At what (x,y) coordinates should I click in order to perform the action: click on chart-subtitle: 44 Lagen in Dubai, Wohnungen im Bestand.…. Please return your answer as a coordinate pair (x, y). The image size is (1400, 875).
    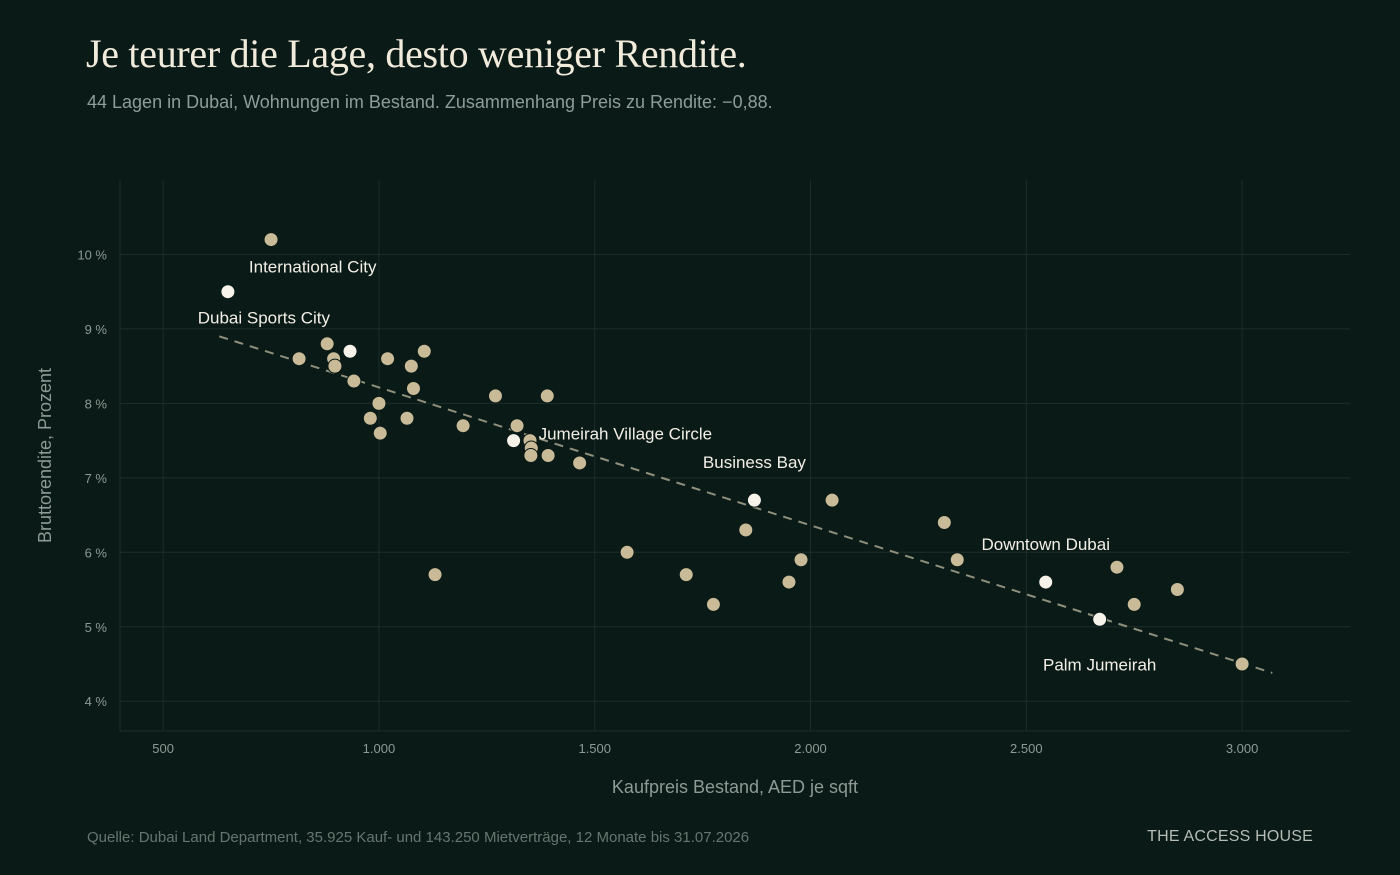
    Looking at the image, I should click on (430, 102).